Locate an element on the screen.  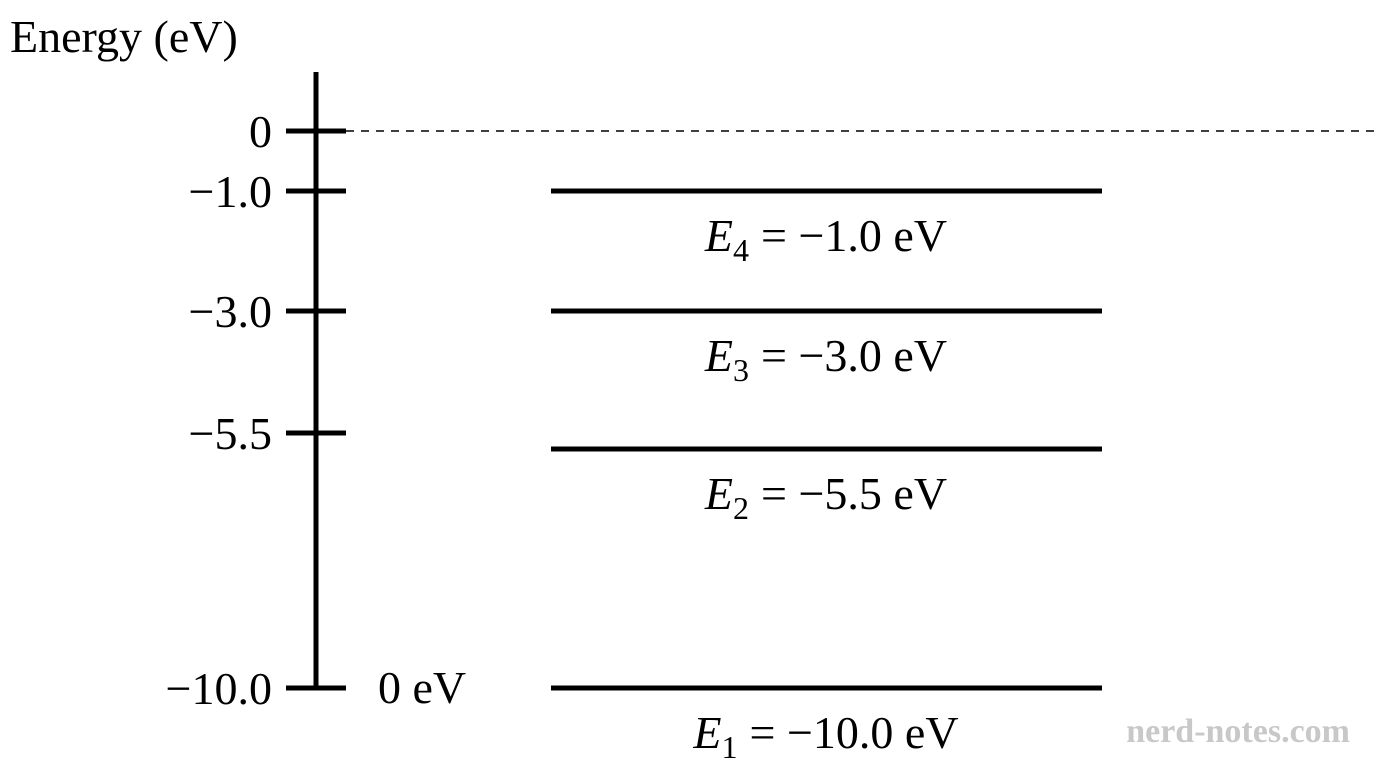
tick-label: −10.0 is located at coordinates (219, 688).